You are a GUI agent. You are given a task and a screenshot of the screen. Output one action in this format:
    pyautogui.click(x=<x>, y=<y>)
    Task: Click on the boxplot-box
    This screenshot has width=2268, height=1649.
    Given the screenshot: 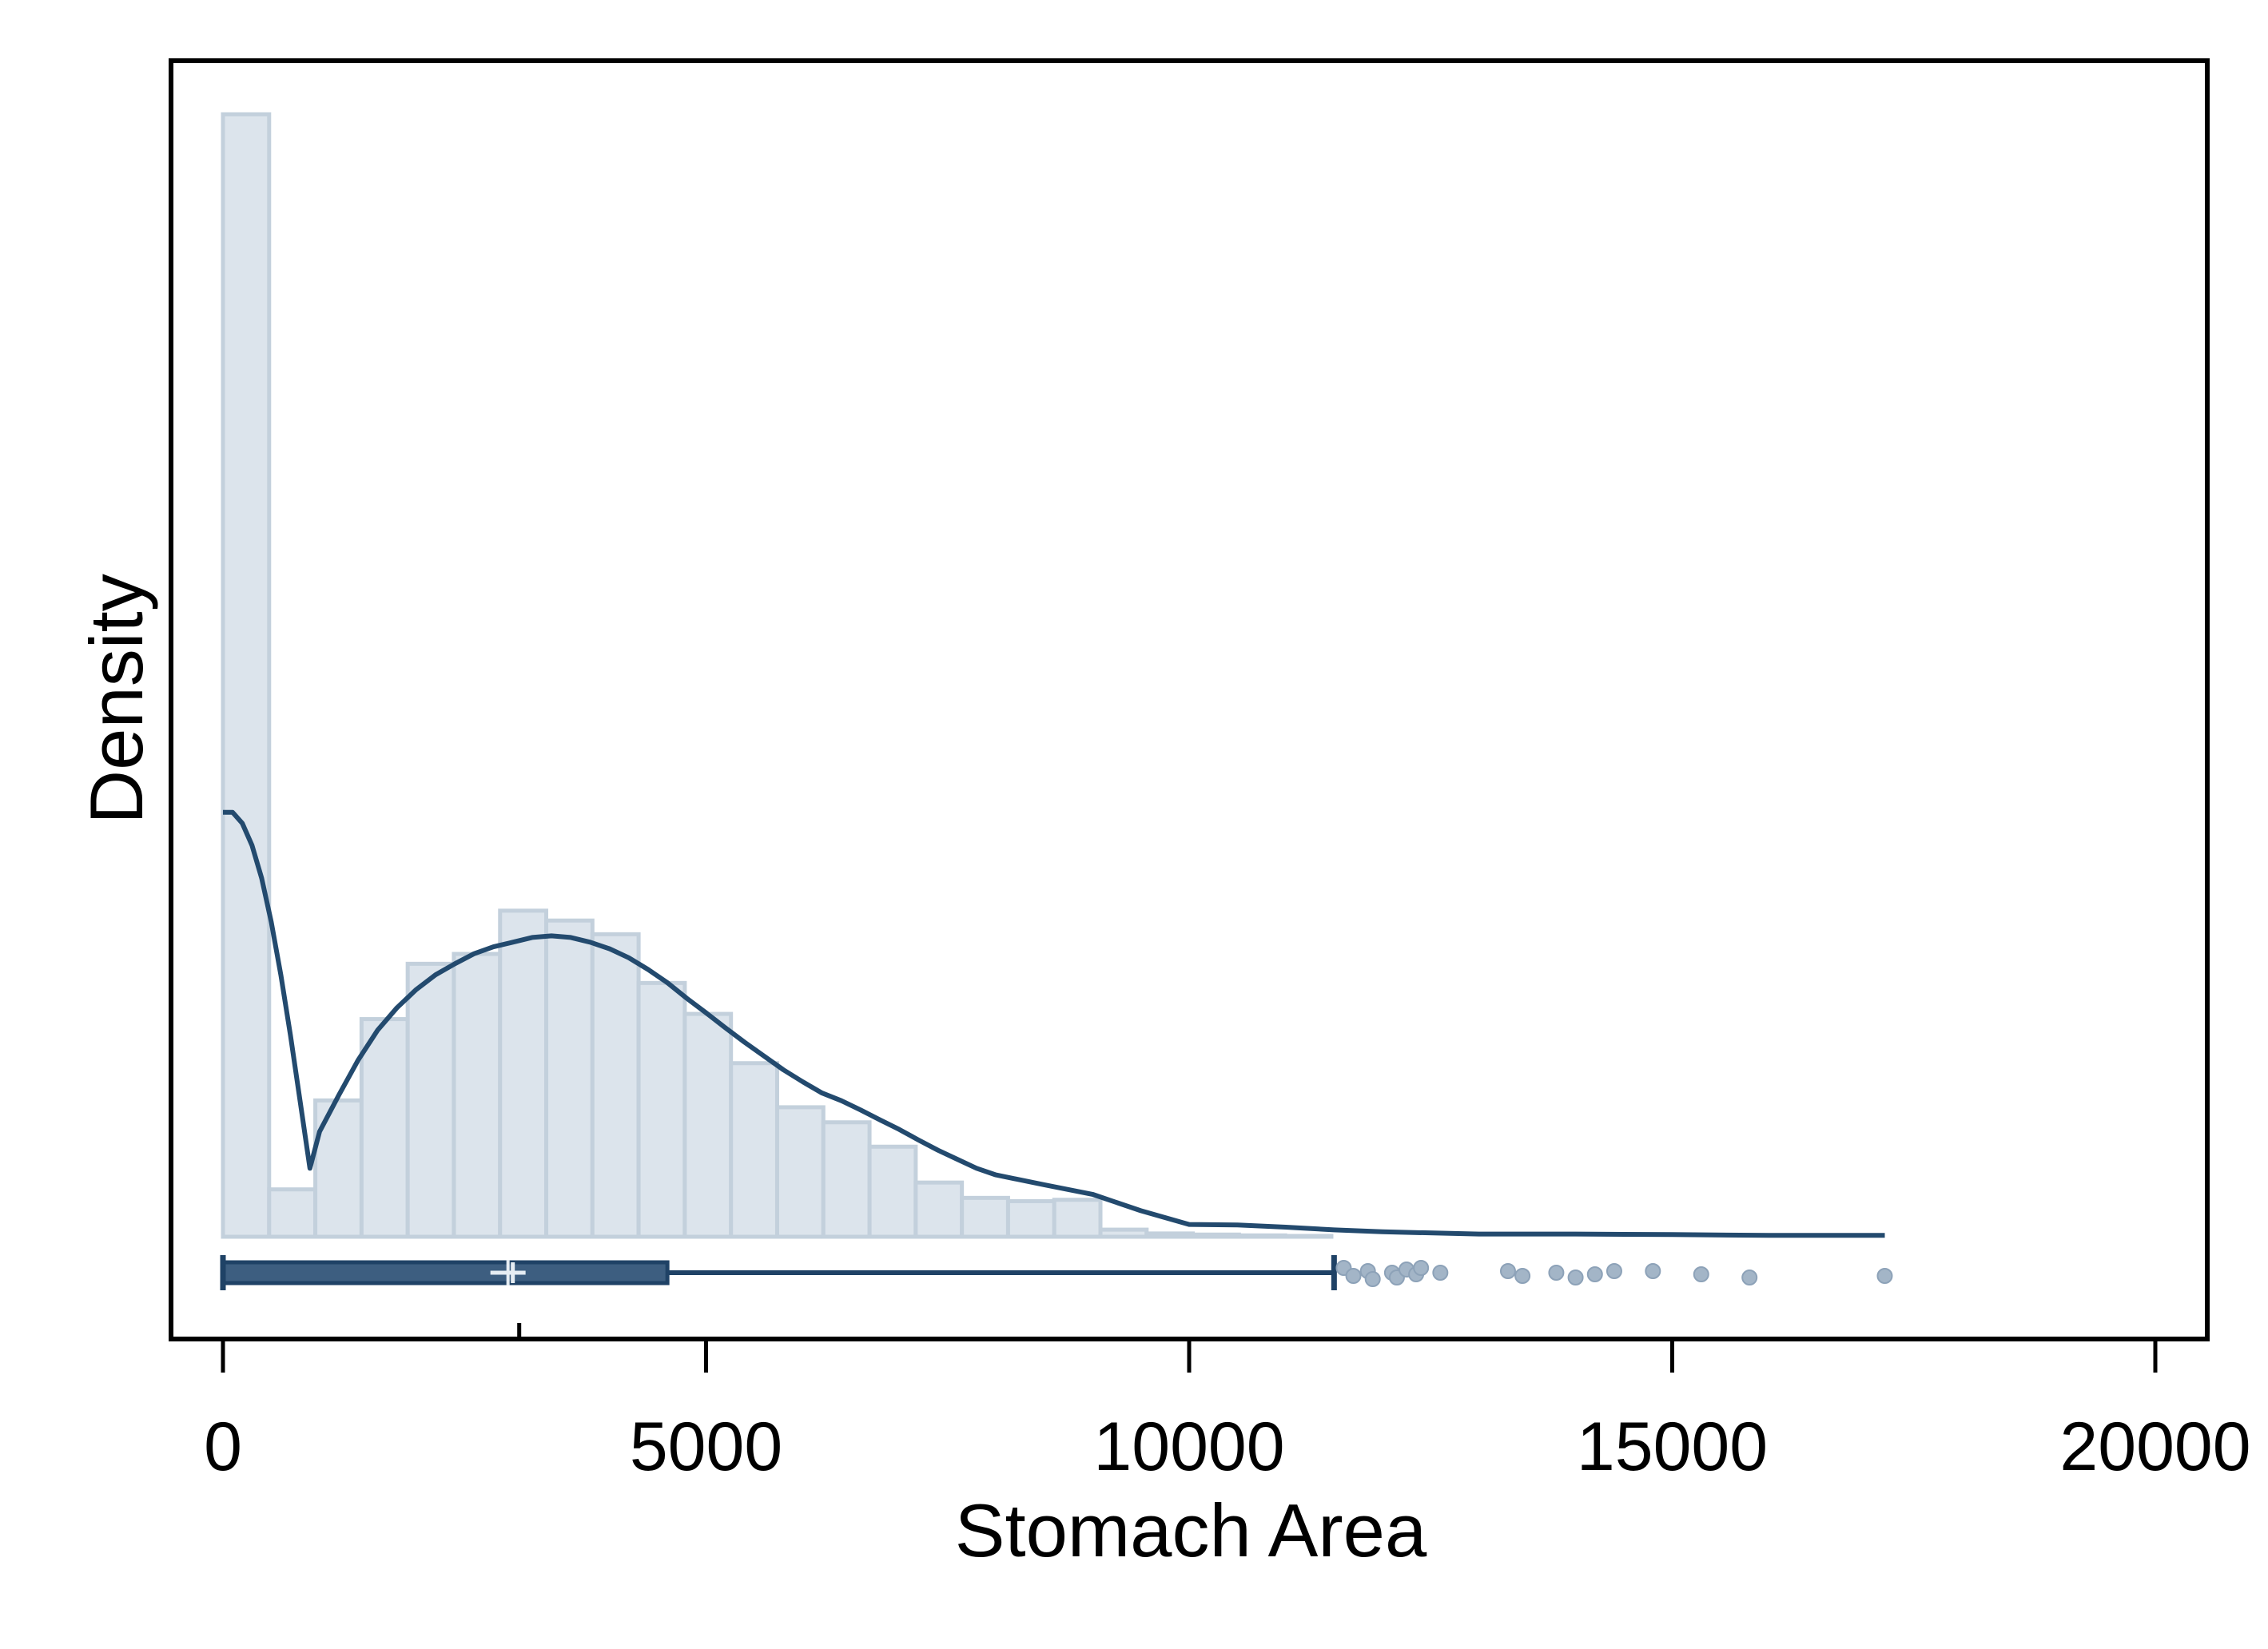 What is the action you would take?
    pyautogui.click(x=445, y=1272)
    